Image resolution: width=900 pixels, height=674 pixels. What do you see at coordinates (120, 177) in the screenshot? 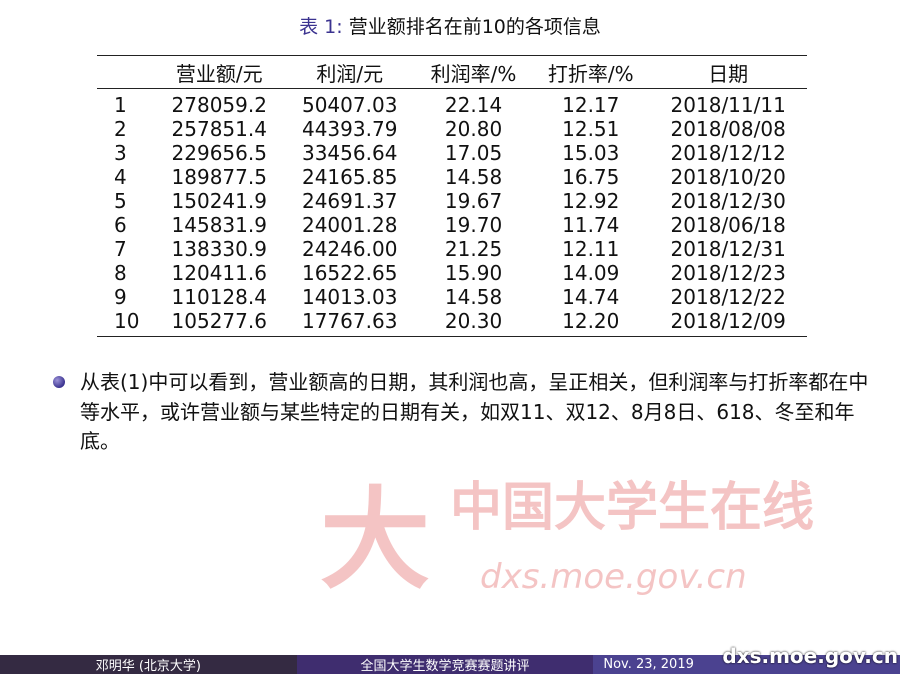
I see `table-cell: 4` at bounding box center [120, 177].